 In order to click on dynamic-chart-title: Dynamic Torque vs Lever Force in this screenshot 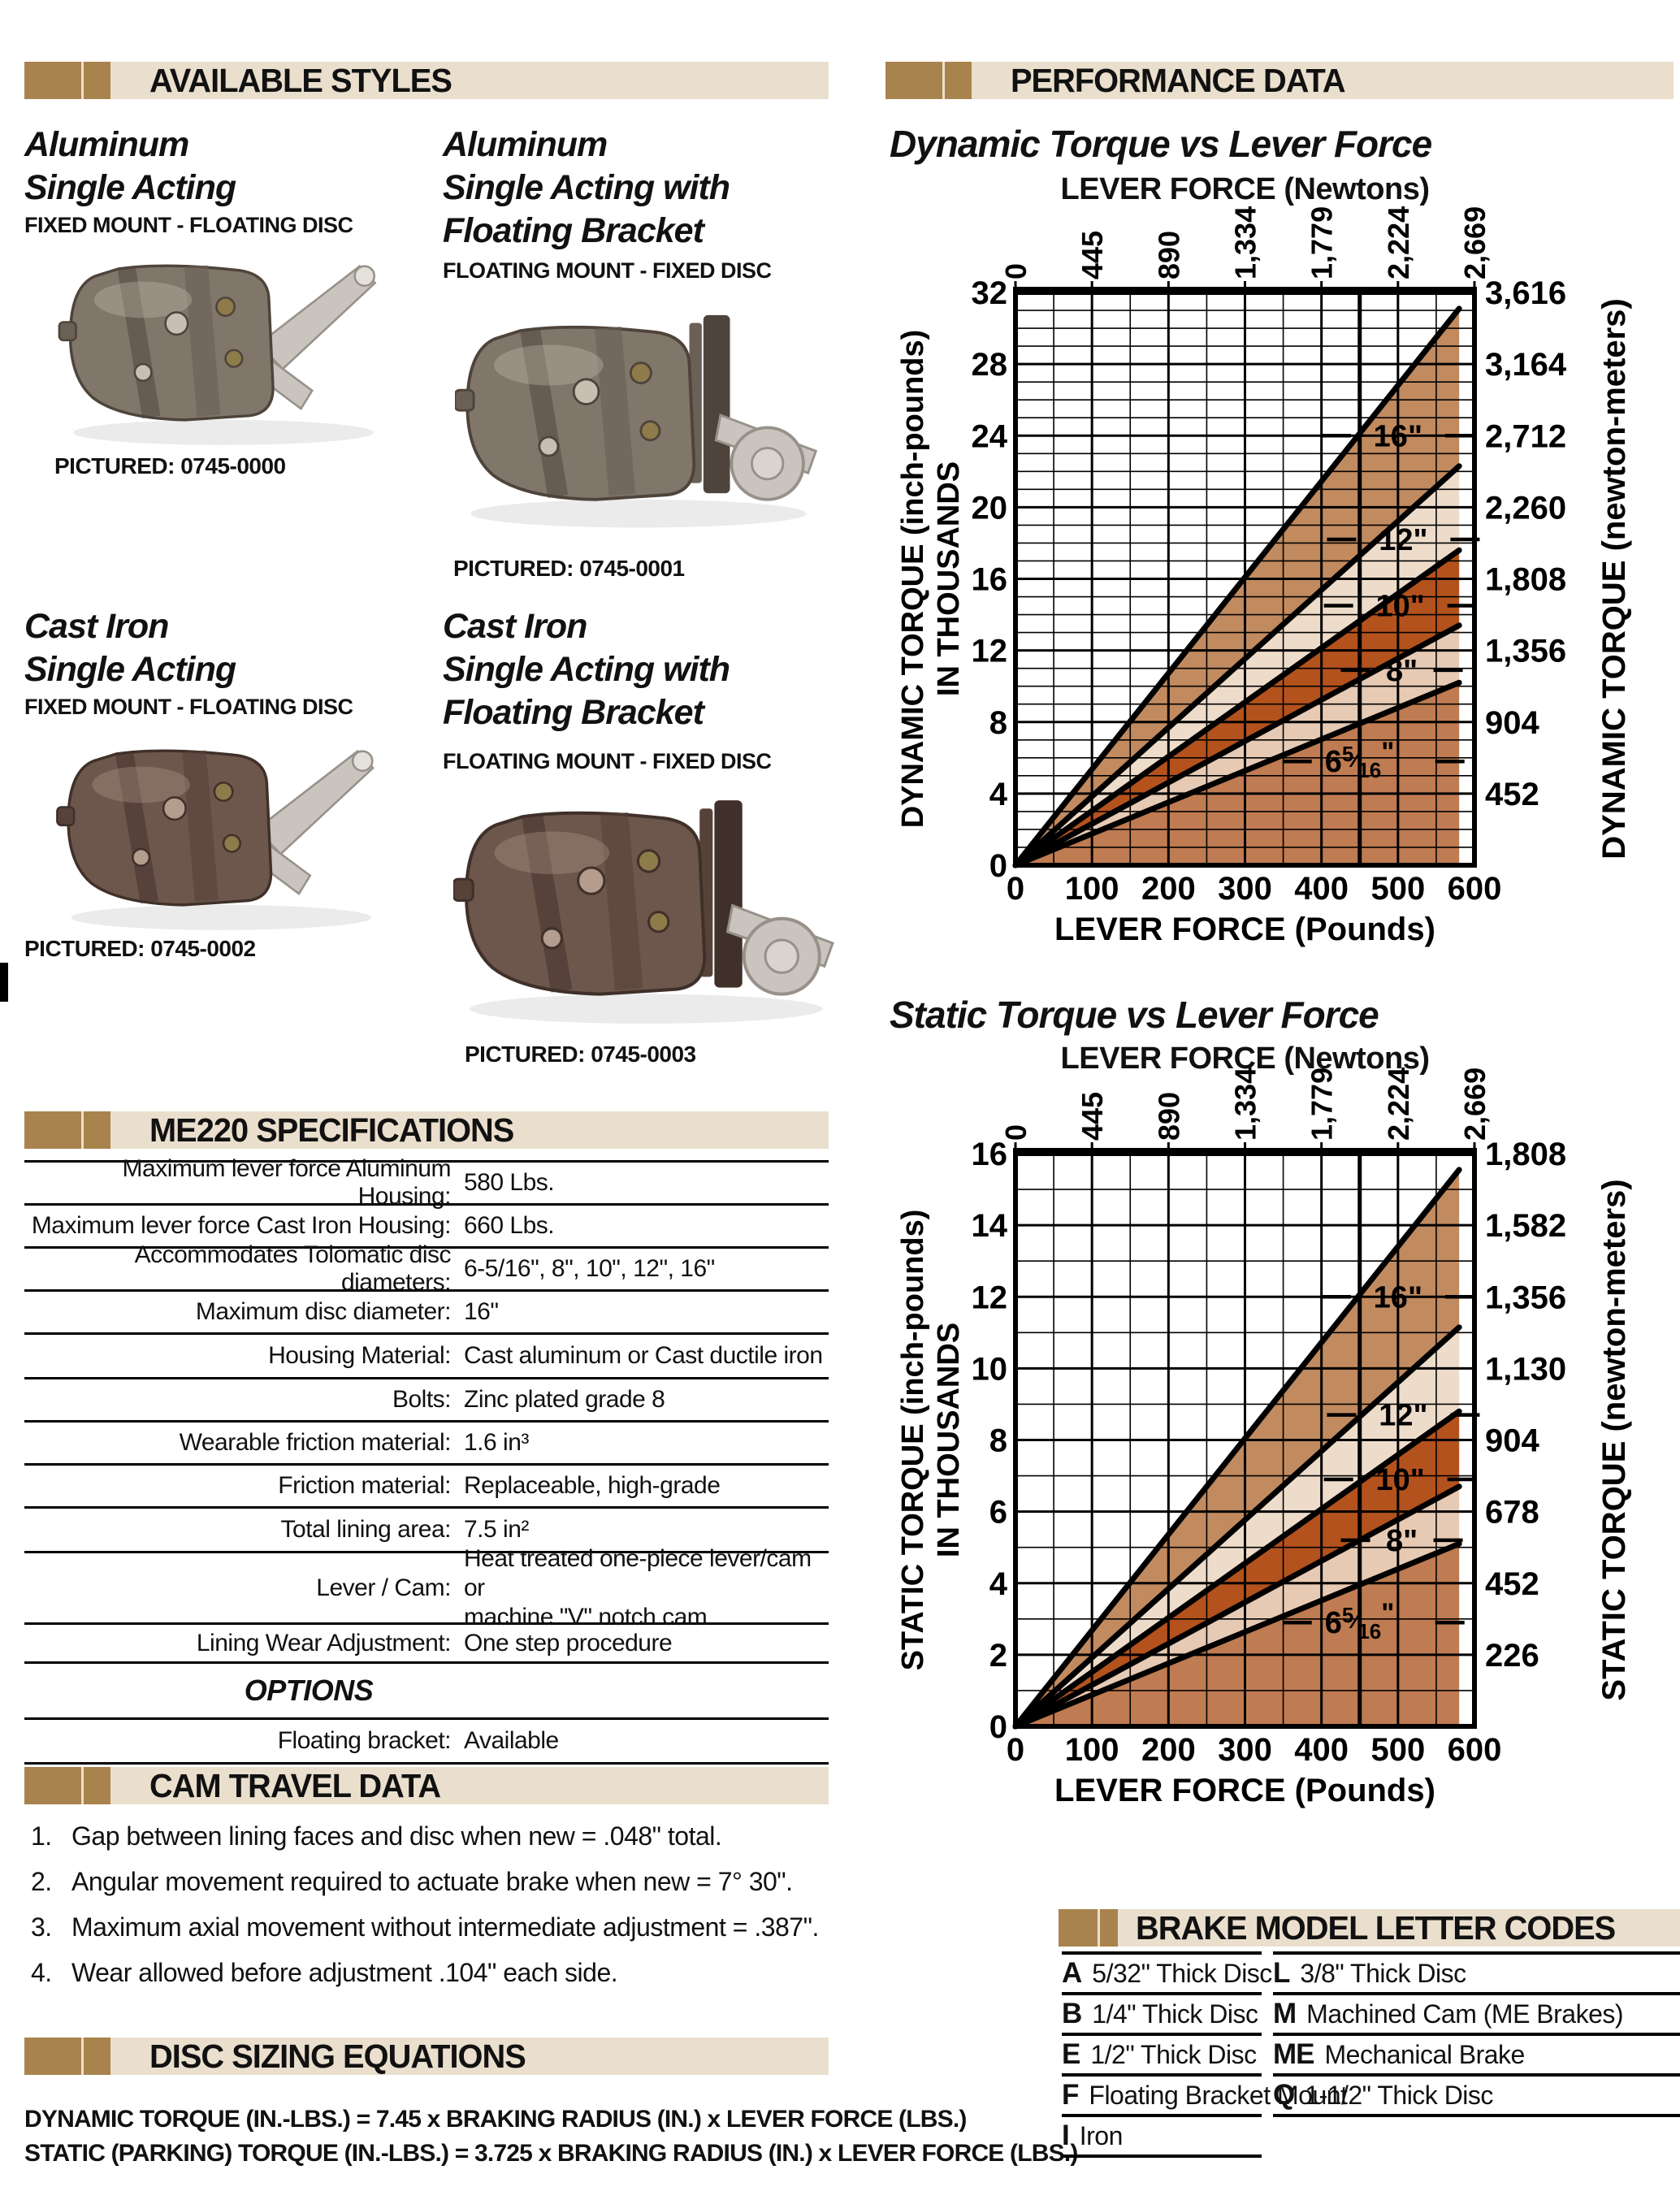, I will do `click(1161, 144)`.